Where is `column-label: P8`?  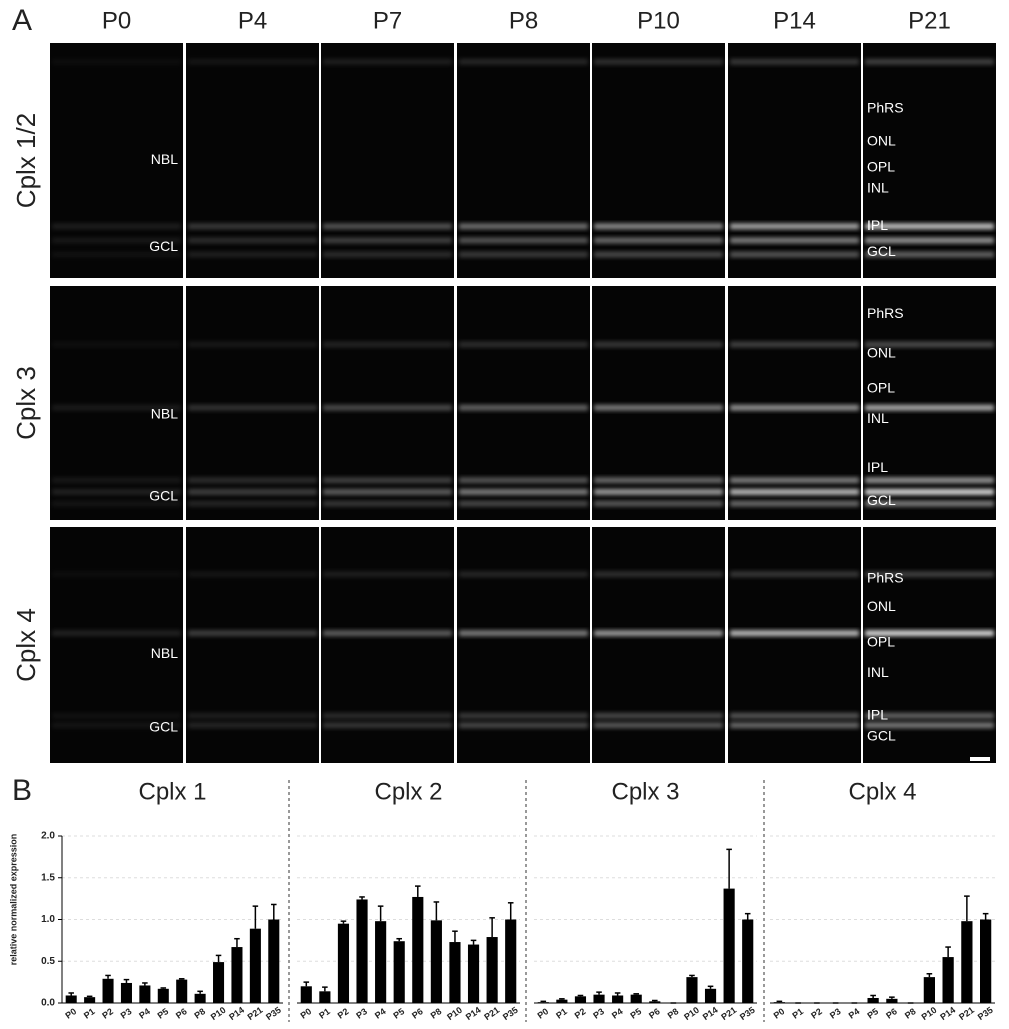 column-label: P8 is located at coordinates (523, 20).